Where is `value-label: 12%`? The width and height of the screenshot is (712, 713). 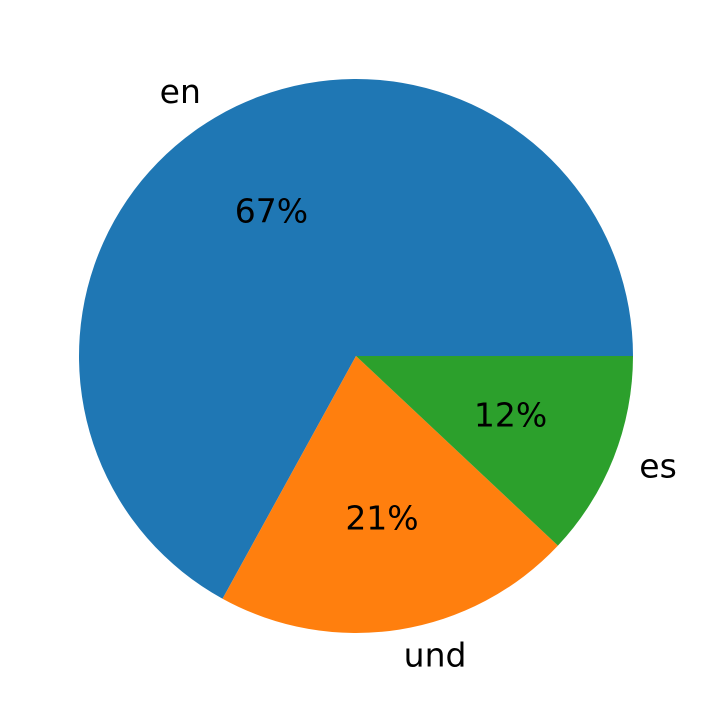 value-label: 12% is located at coordinates (510, 415).